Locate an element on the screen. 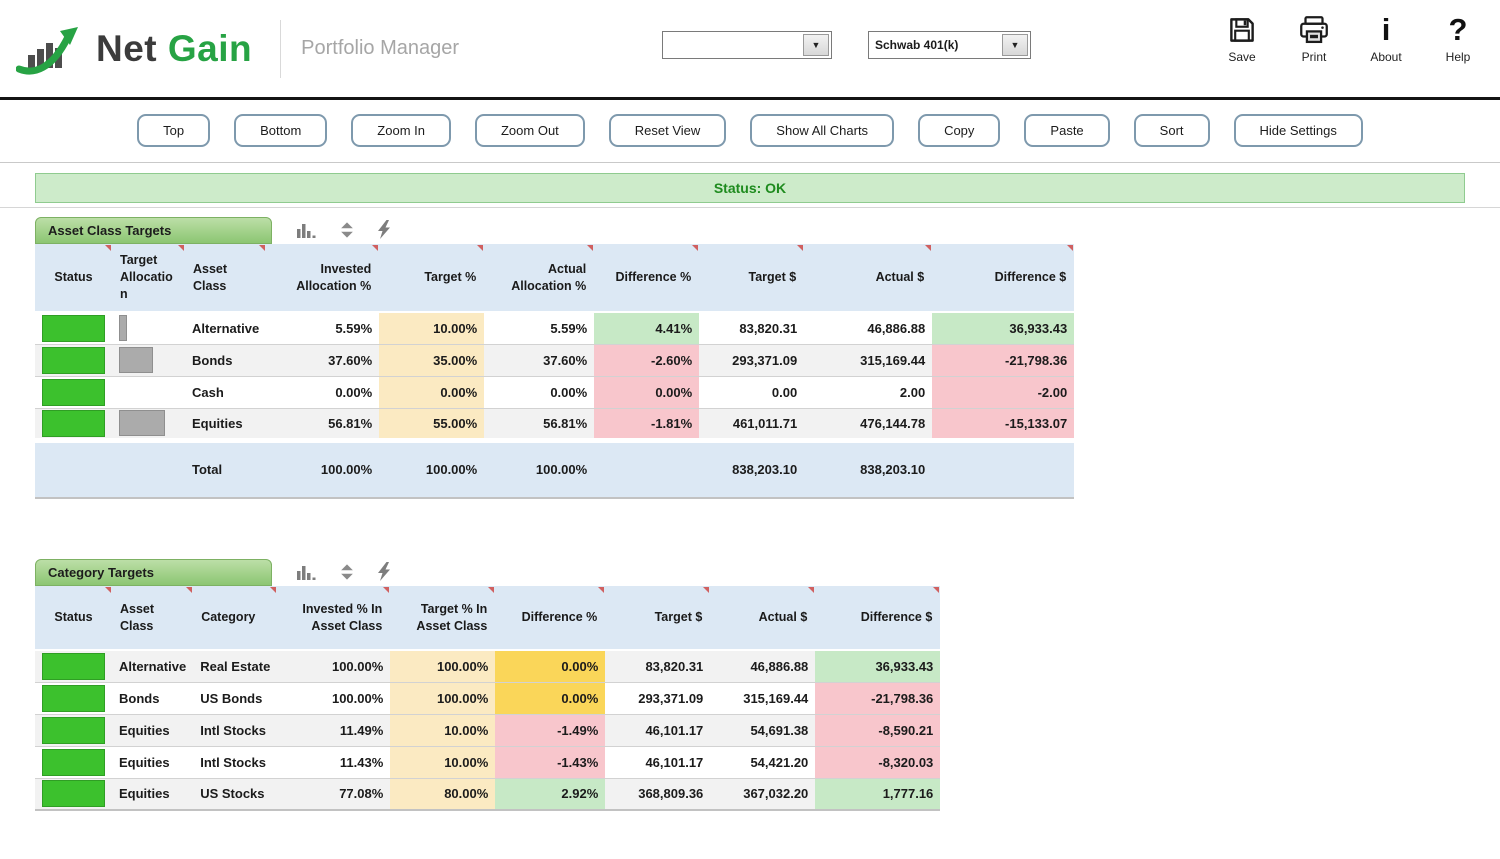 The width and height of the screenshot is (1500, 859). cell: US Bonds is located at coordinates (235, 698).